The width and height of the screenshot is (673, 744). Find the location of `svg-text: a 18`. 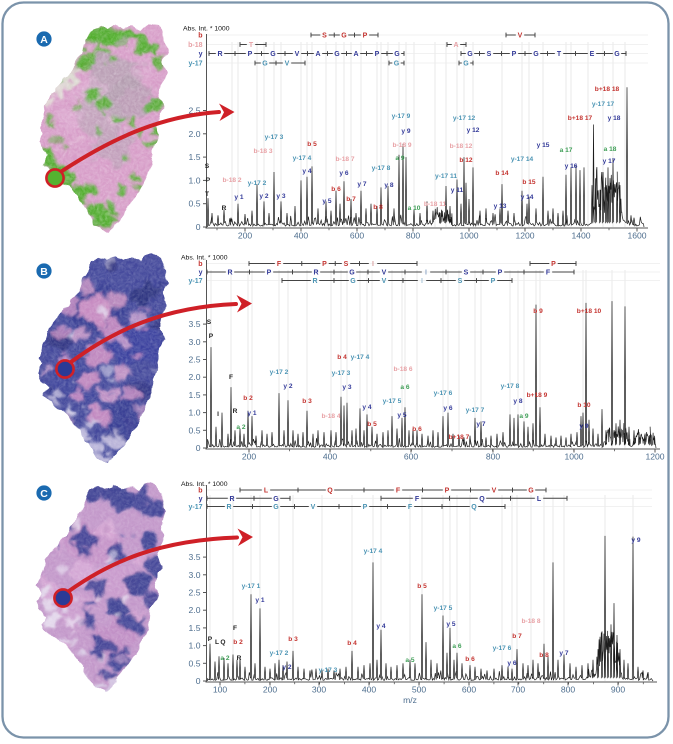

svg-text: a 18 is located at coordinates (610, 149).